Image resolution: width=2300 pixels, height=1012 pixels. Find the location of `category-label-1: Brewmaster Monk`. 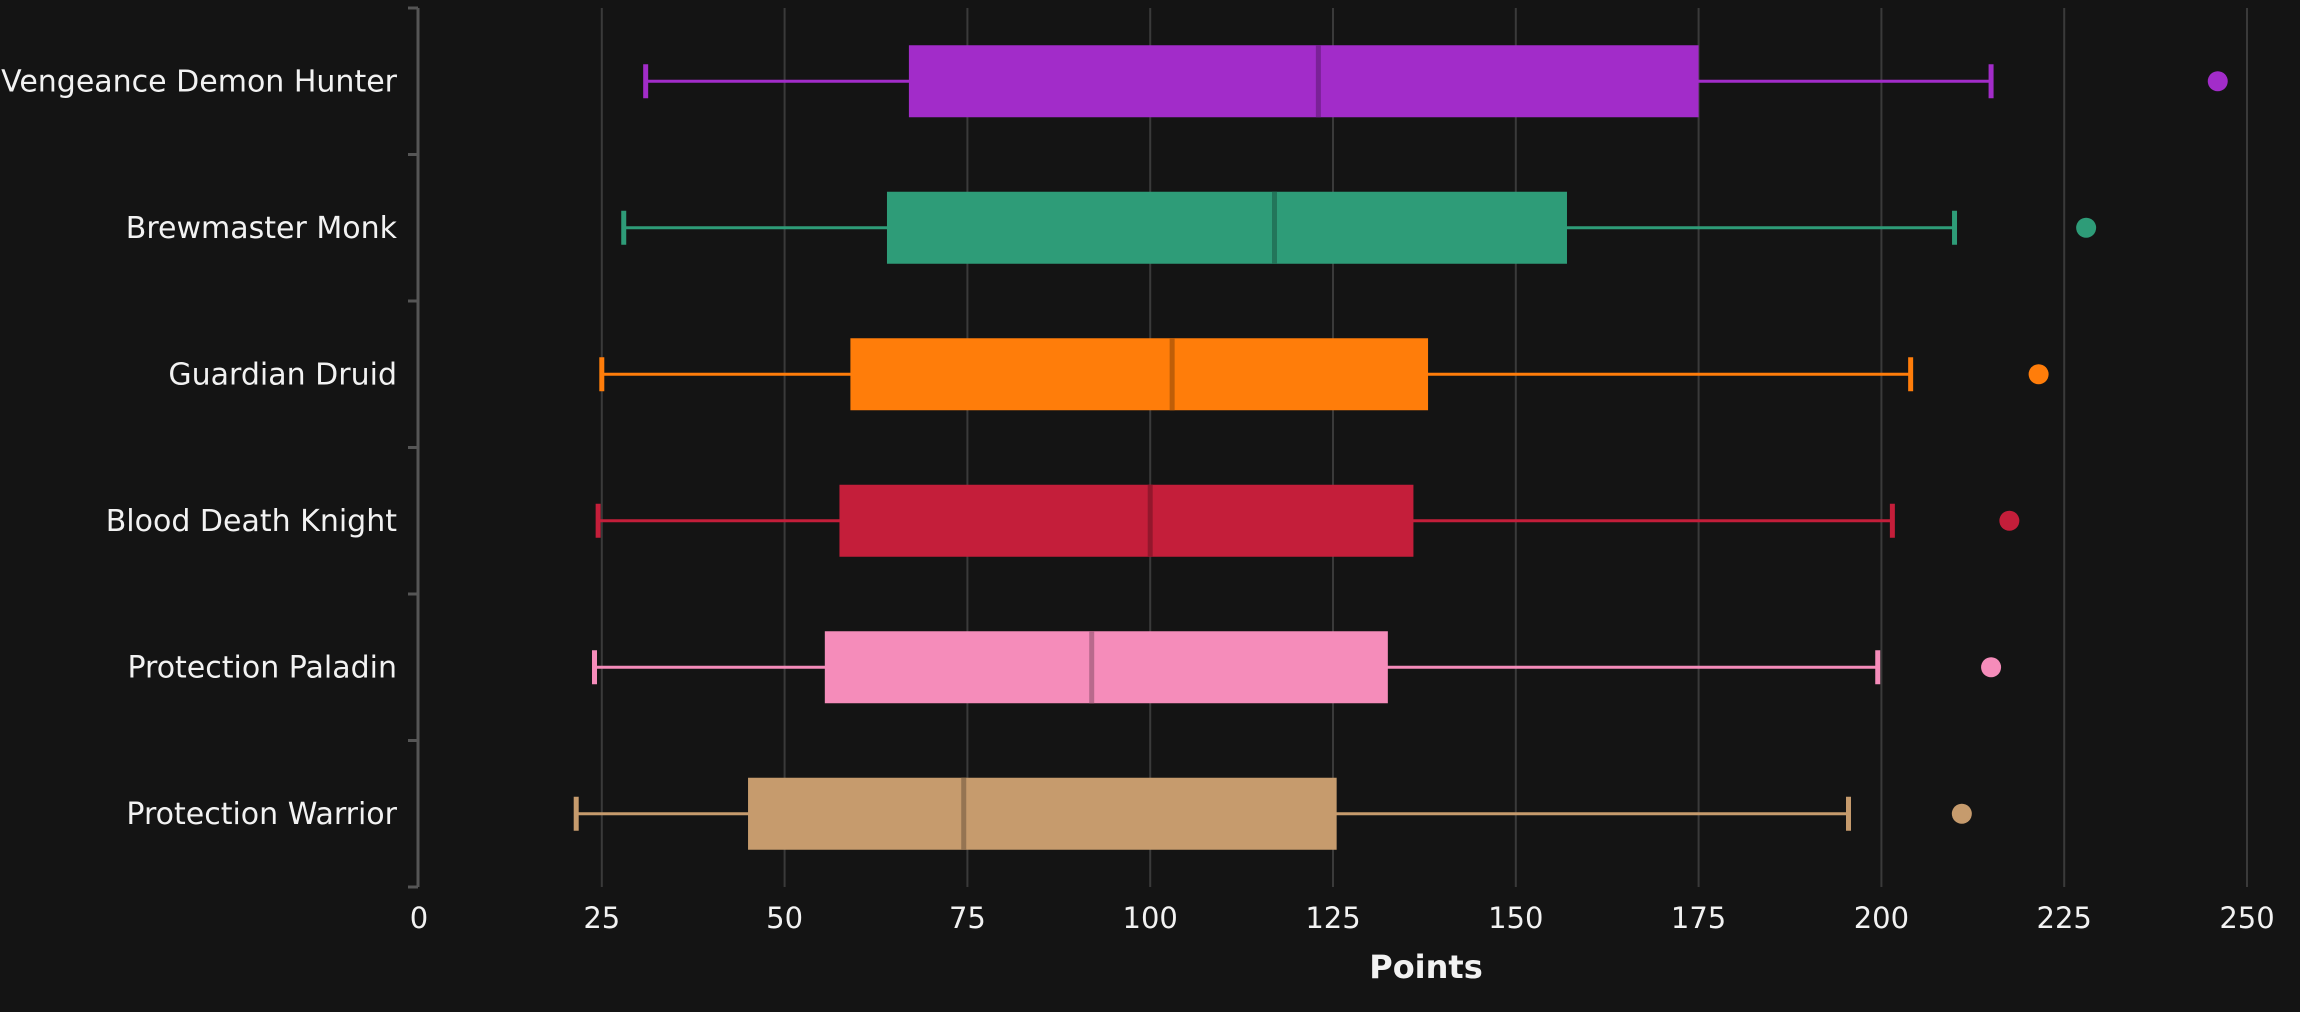

category-label-1: Brewmaster Monk is located at coordinates (262, 228).